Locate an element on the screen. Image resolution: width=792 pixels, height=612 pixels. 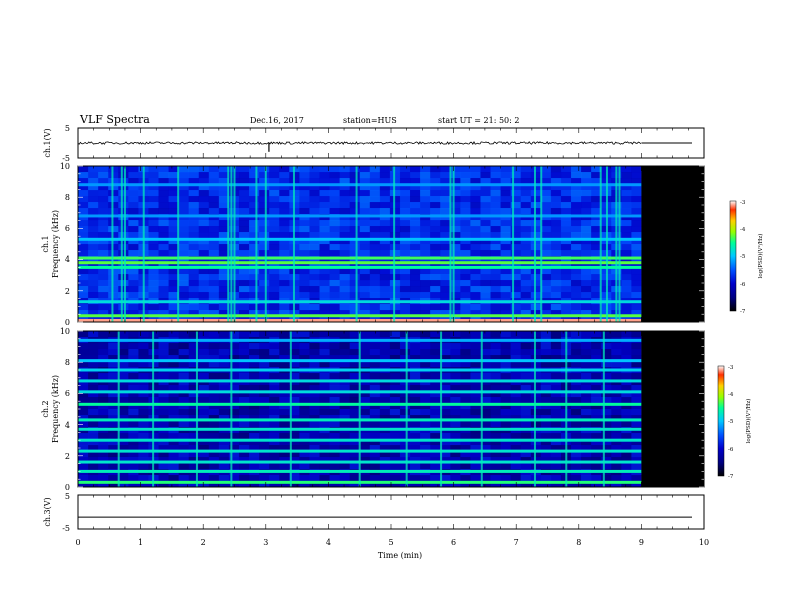
ch1-spectrogram-sferic is located at coordinates (616, 244).